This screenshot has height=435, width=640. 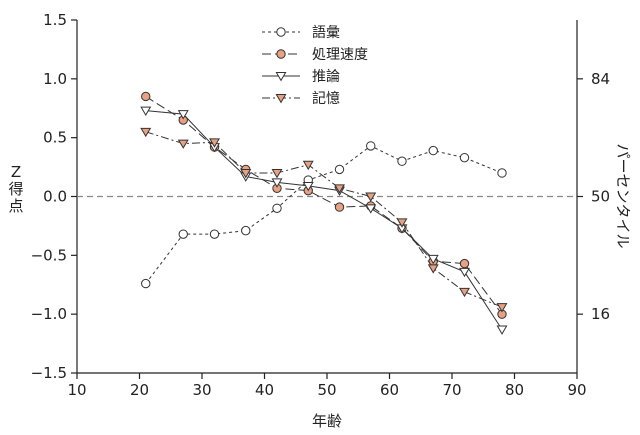 I want to click on x-tick-label: 90, so click(x=576, y=390).